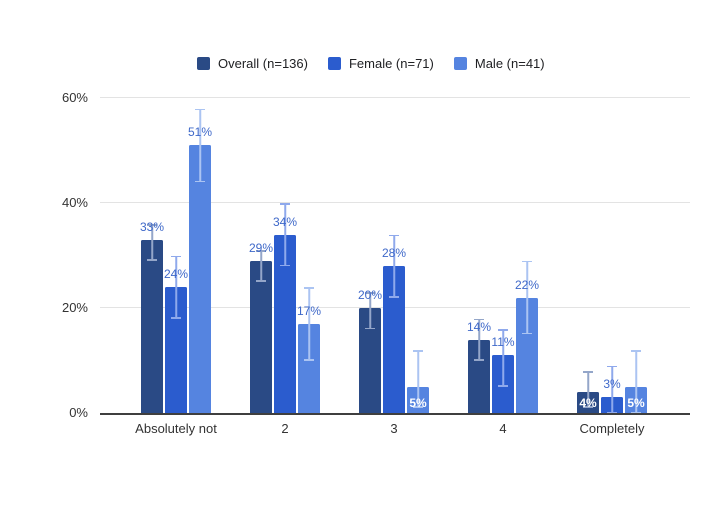 The image size is (726, 506). I want to click on x-category-label: Completely, so click(612, 428).